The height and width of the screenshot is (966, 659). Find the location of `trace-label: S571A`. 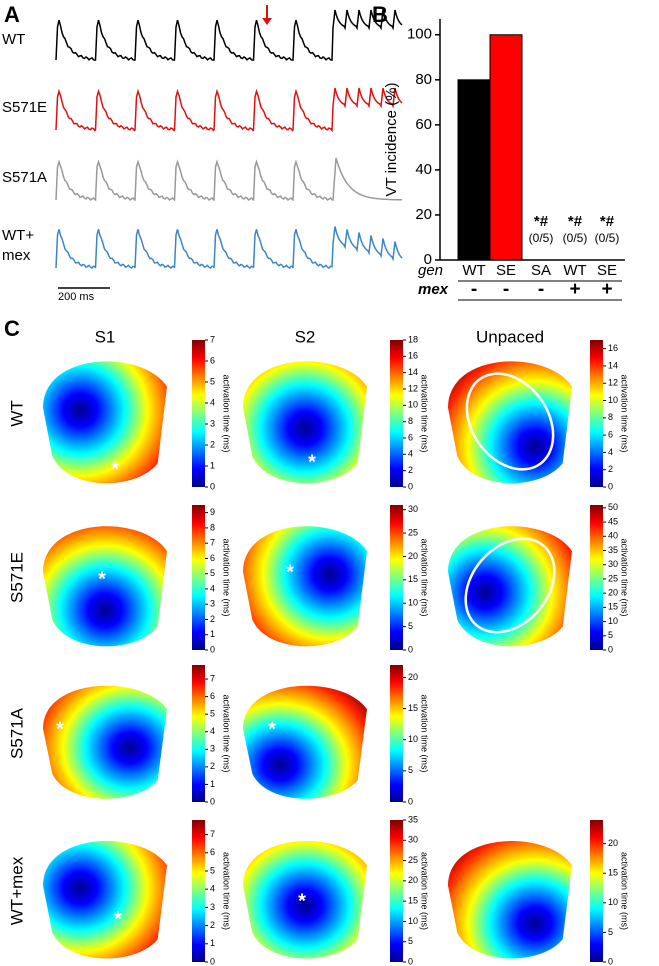

trace-label: S571A is located at coordinates (24, 177).